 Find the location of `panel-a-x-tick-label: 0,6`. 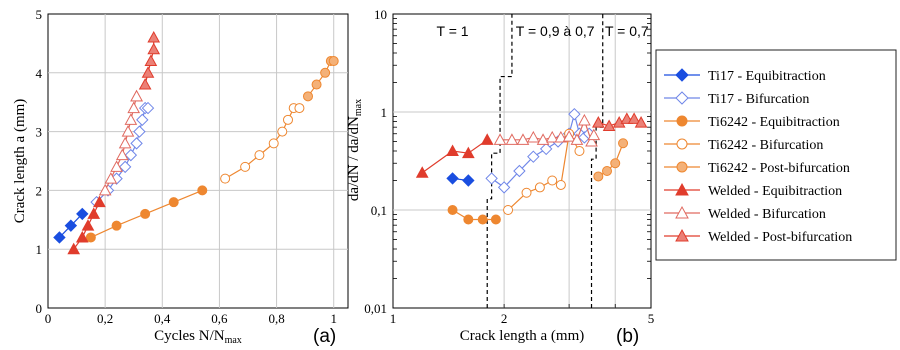

panel-a-x-tick-label: 0,6 is located at coordinates (219, 318).